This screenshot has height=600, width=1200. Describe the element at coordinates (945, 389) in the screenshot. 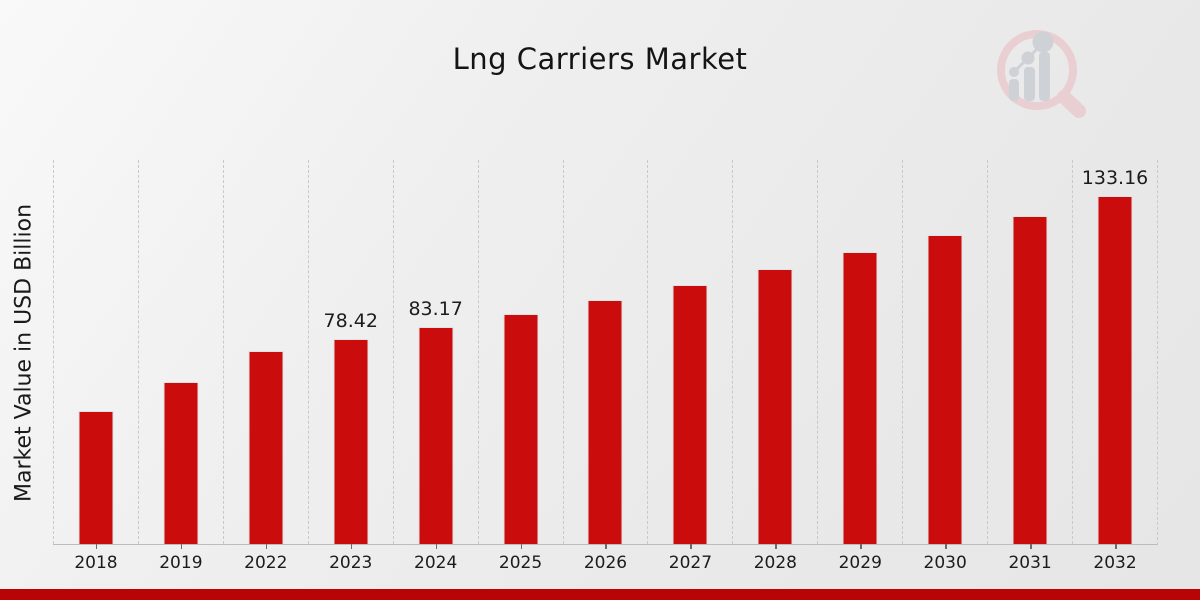

I see `bar-2030` at that location.